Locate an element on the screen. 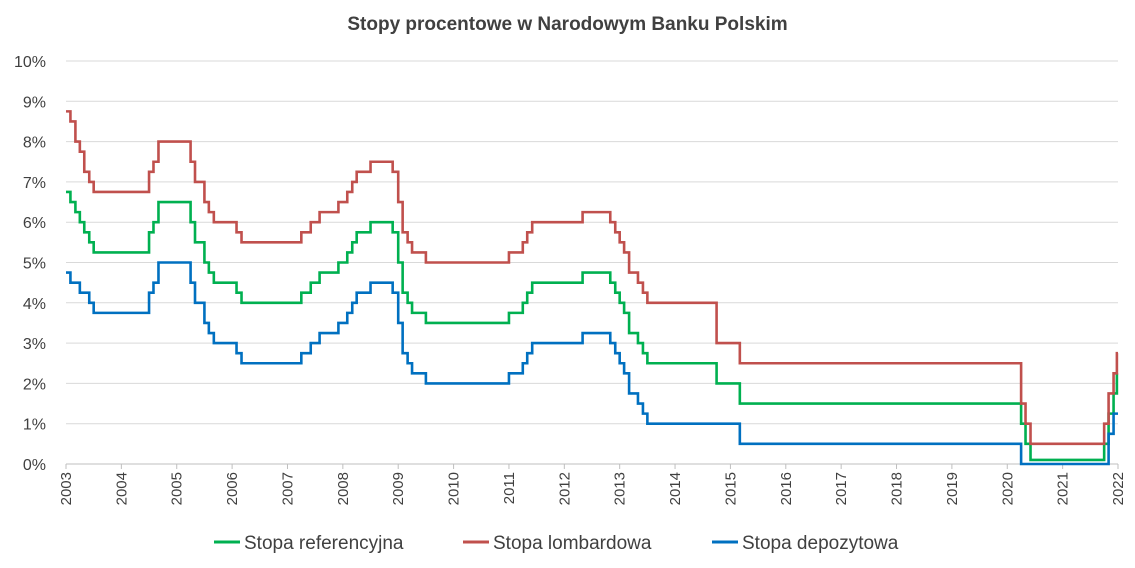 This screenshot has height=568, width=1135. y-tick-label: 1% is located at coordinates (34, 425).